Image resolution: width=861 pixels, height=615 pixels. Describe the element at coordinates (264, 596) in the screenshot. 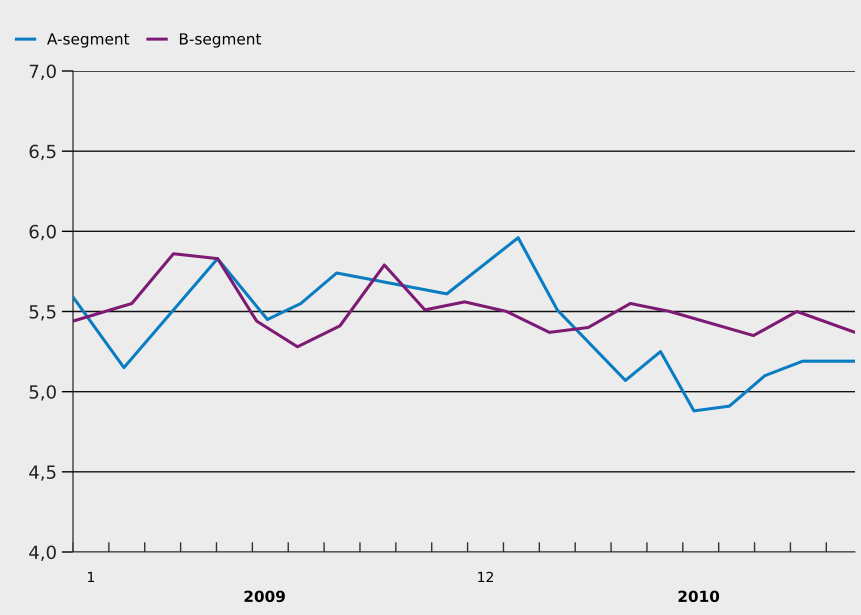

I see `text: 2009` at that location.